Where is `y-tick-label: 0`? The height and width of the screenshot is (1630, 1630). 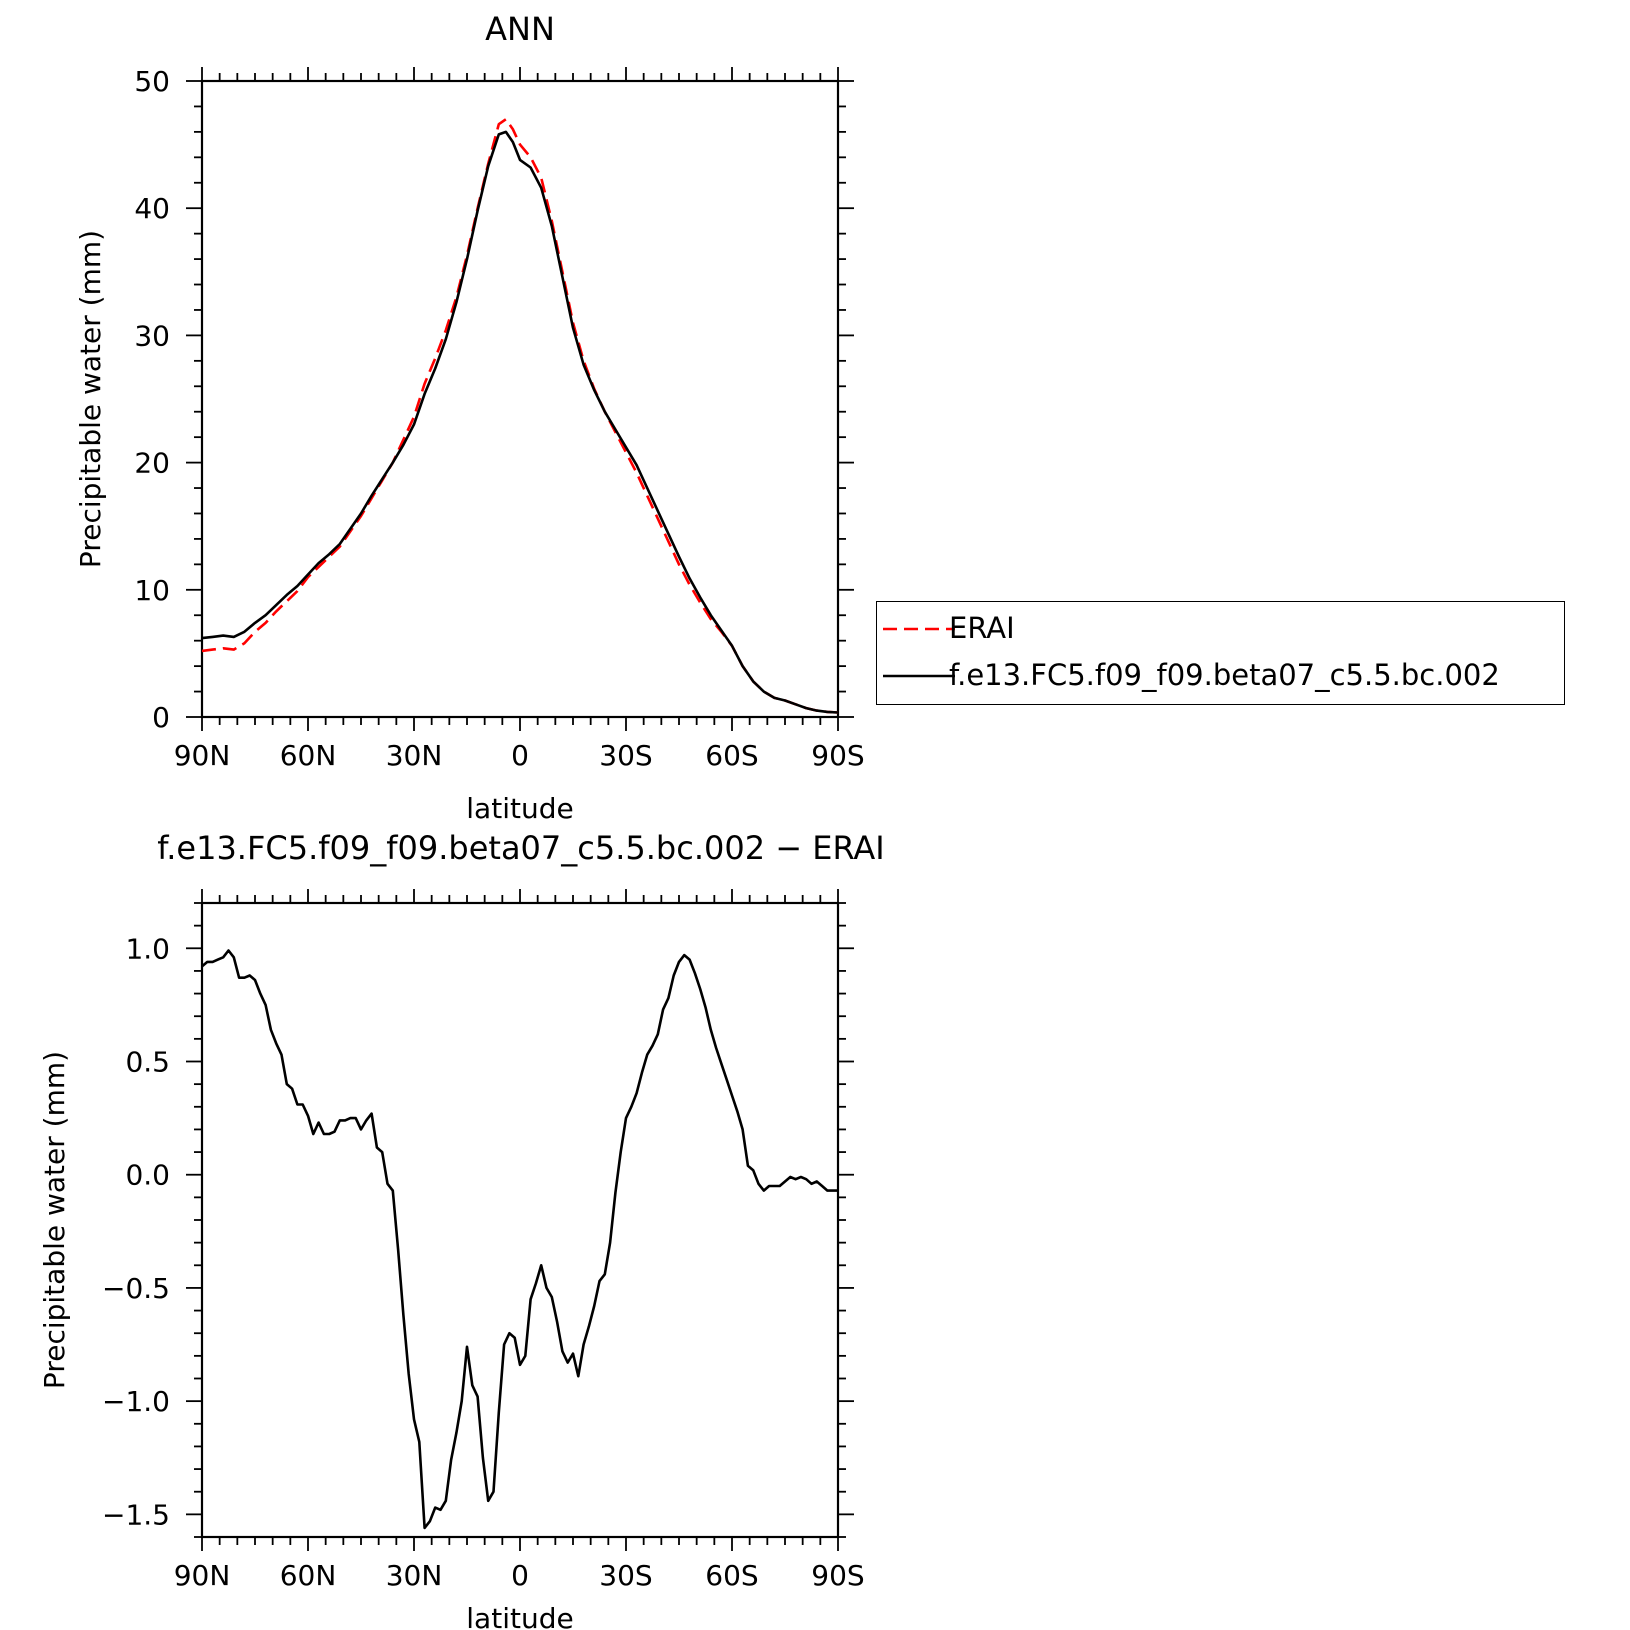 y-tick-label: 0 is located at coordinates (161, 717).